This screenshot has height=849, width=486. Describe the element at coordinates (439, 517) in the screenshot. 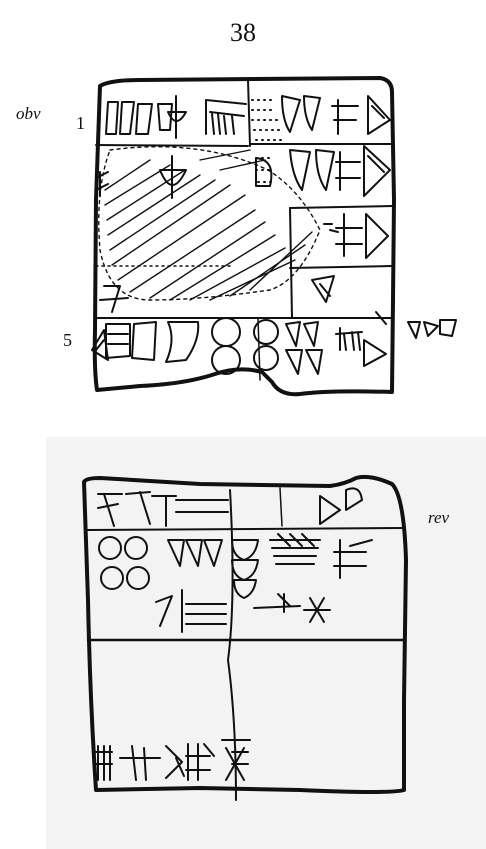

I see `reverse-label: rev` at that location.